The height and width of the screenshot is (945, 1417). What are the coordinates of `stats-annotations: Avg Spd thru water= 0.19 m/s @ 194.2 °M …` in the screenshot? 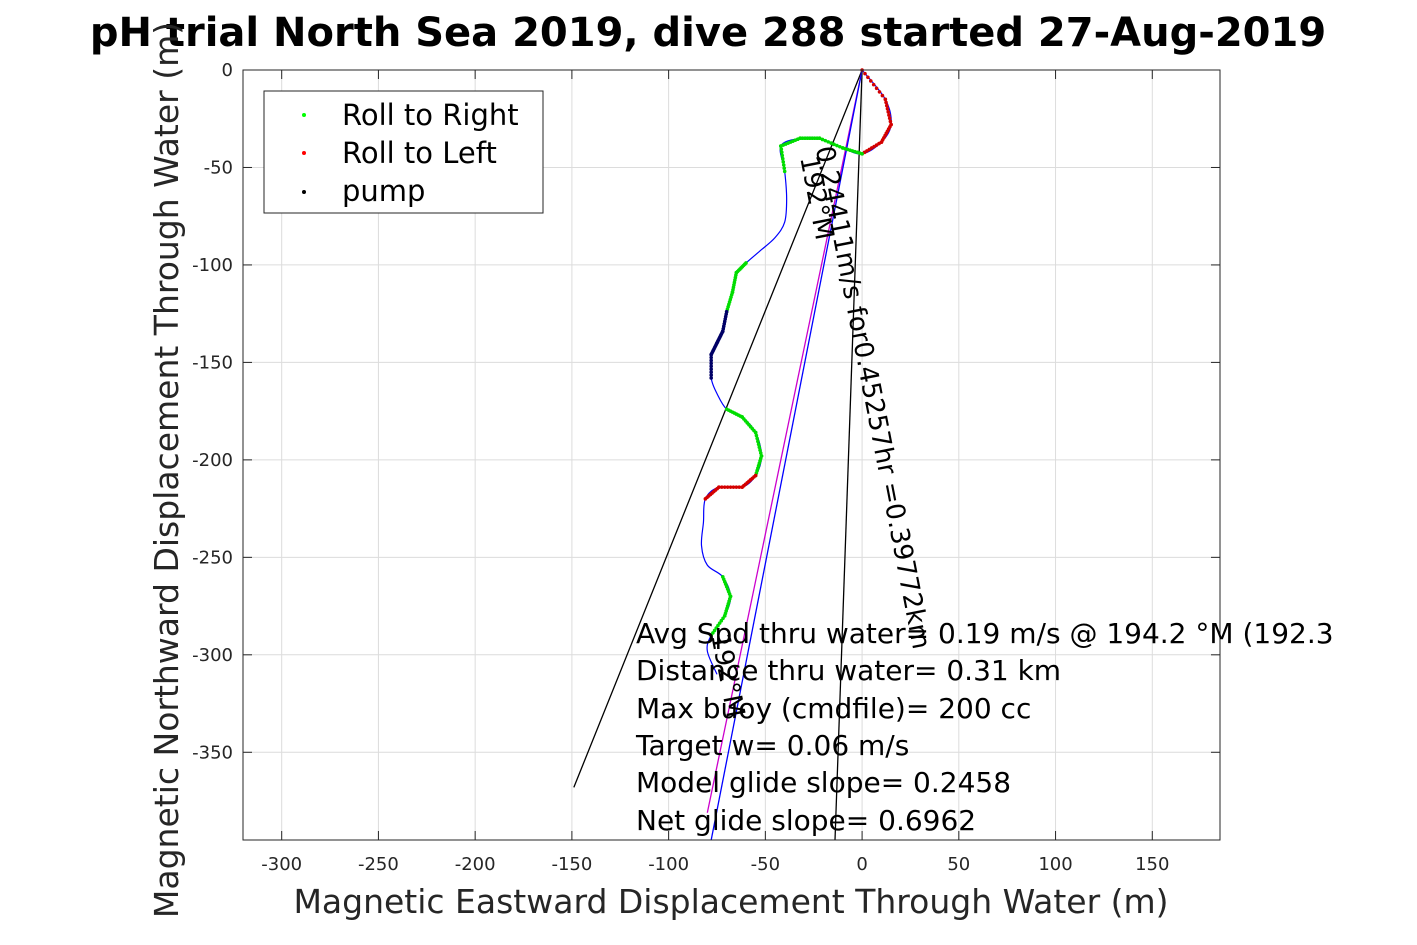 It's located at (984, 727).